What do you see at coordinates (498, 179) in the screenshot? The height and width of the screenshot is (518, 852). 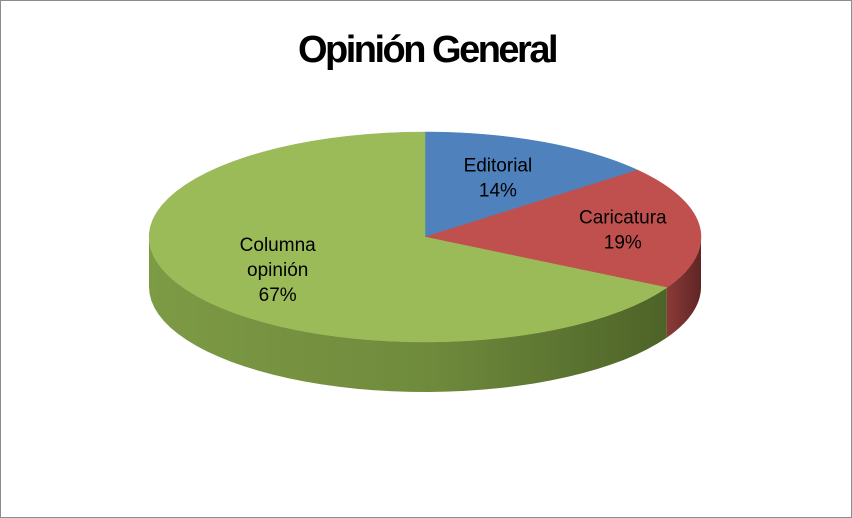 I see `data-label-editorial: Editorial 14%` at bounding box center [498, 179].